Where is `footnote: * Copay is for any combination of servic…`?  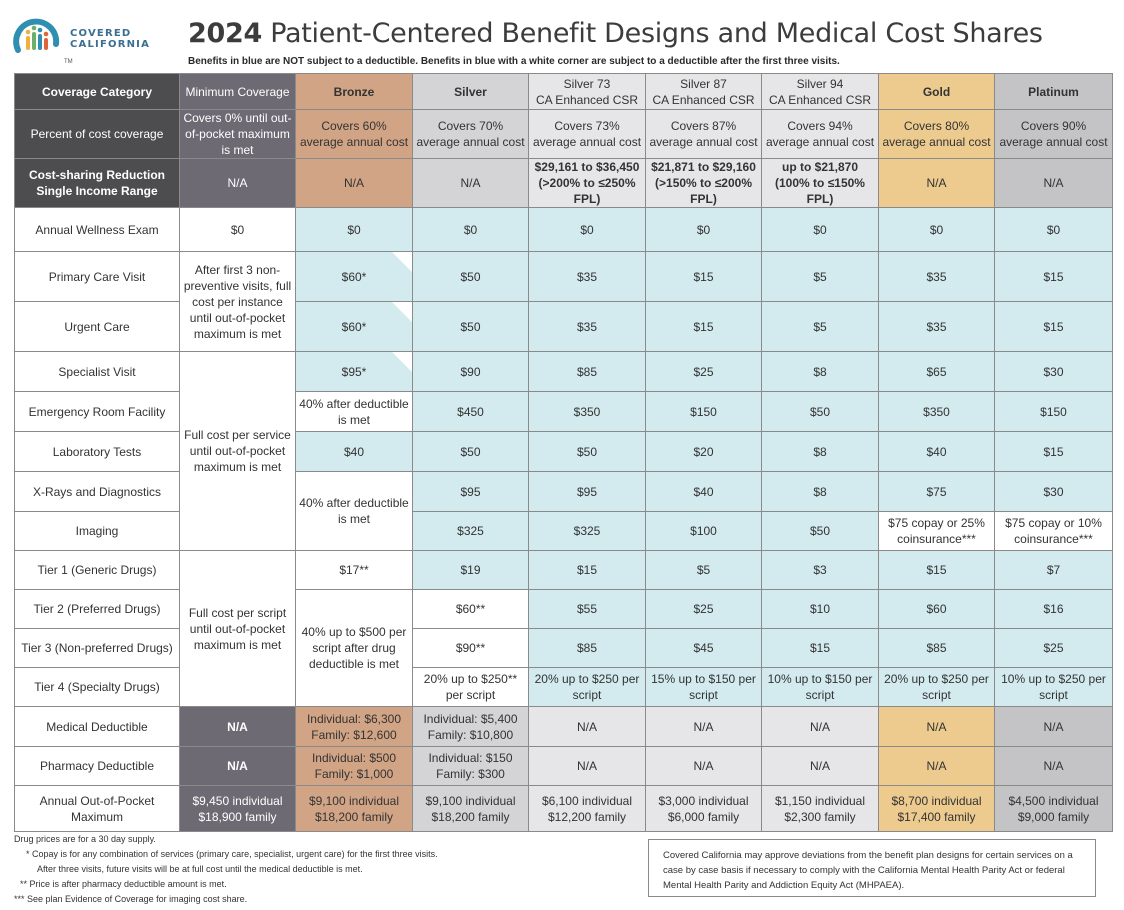 footnote: * Copay is for any combination of servic… is located at coordinates (232, 854).